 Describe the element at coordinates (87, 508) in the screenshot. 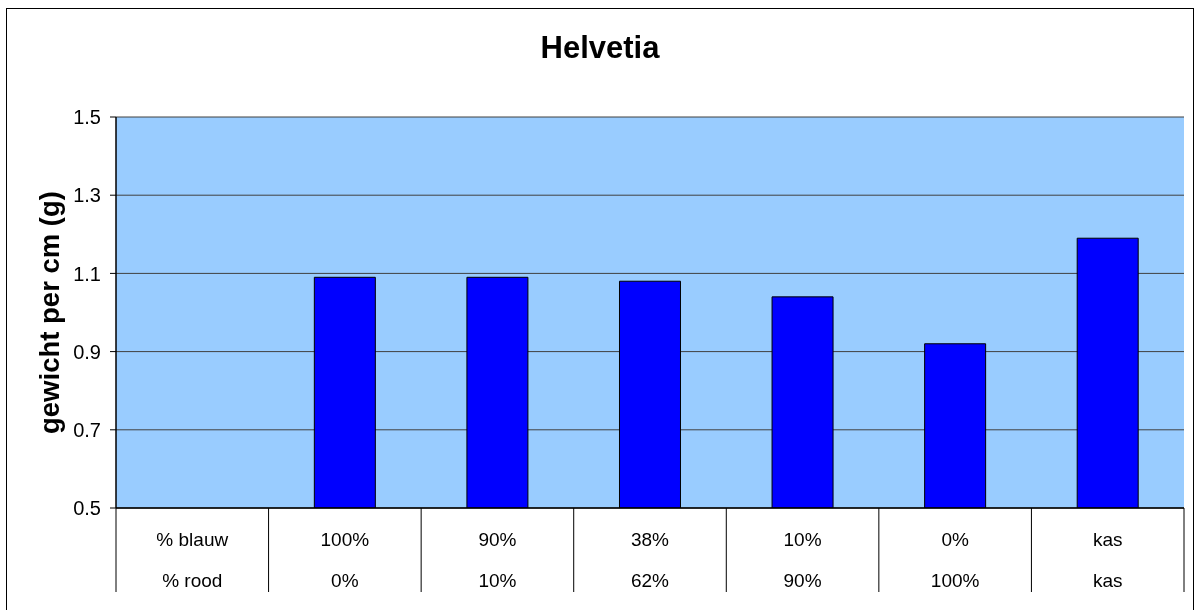

I see `y-tick-label: 0.5` at that location.